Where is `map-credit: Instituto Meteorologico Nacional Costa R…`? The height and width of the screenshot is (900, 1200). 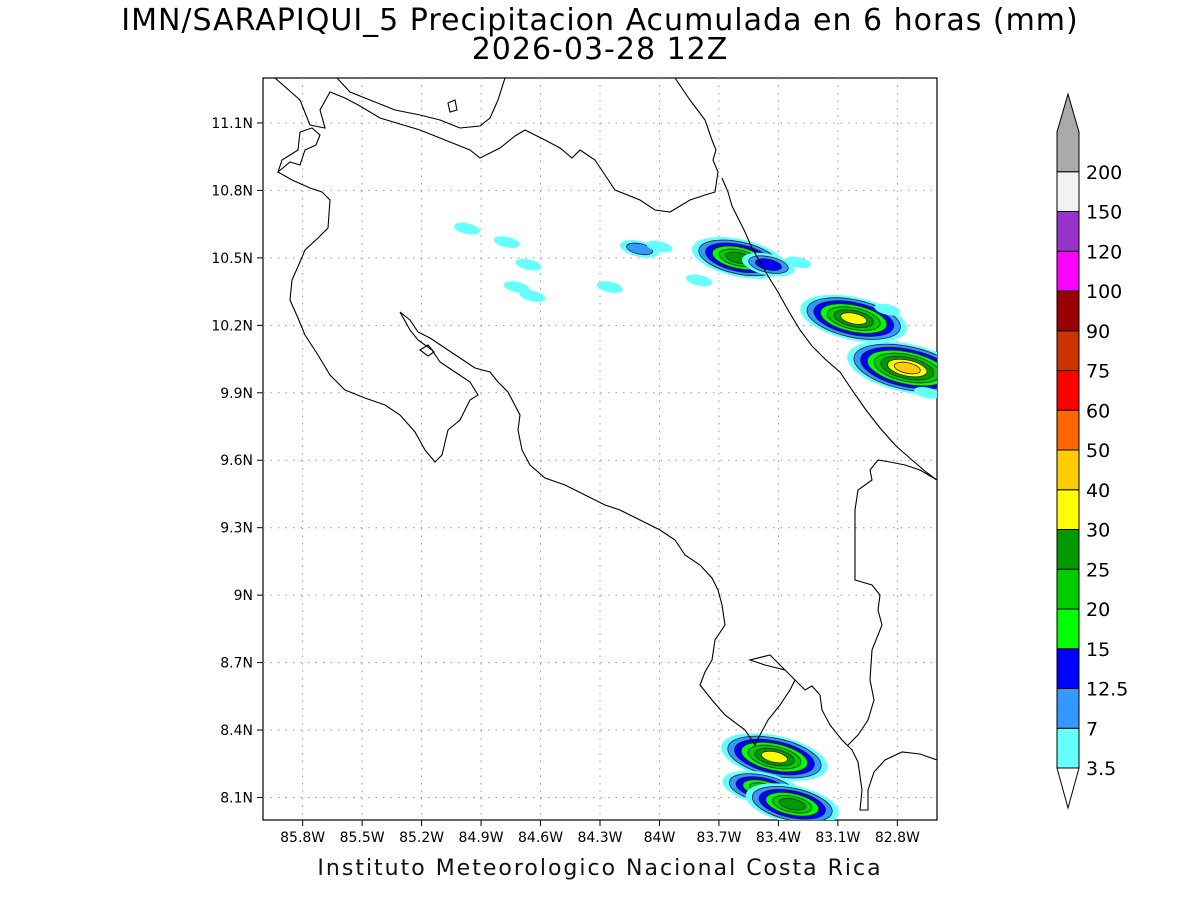
map-credit: Instituto Meteorologico Nacional Costa R… is located at coordinates (600, 868).